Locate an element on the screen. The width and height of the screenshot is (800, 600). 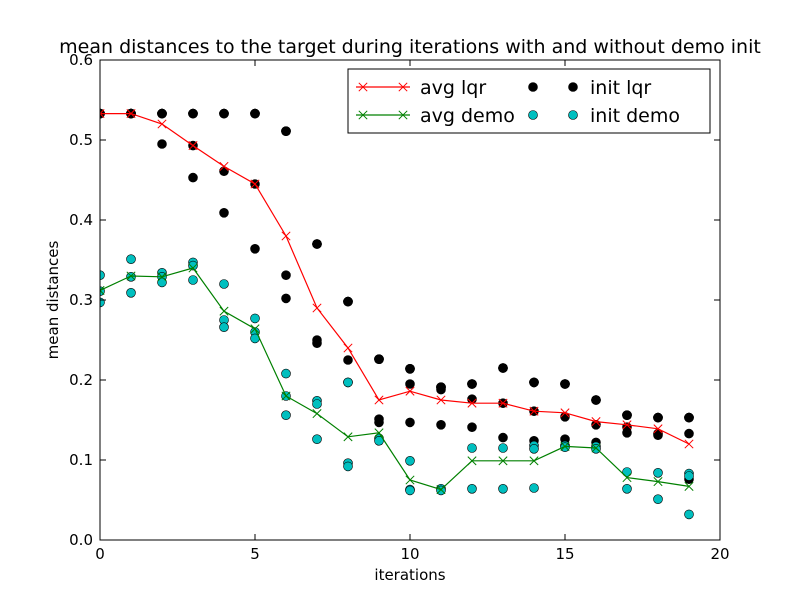
legend-init-demo-marker-a is located at coordinates (533, 115).